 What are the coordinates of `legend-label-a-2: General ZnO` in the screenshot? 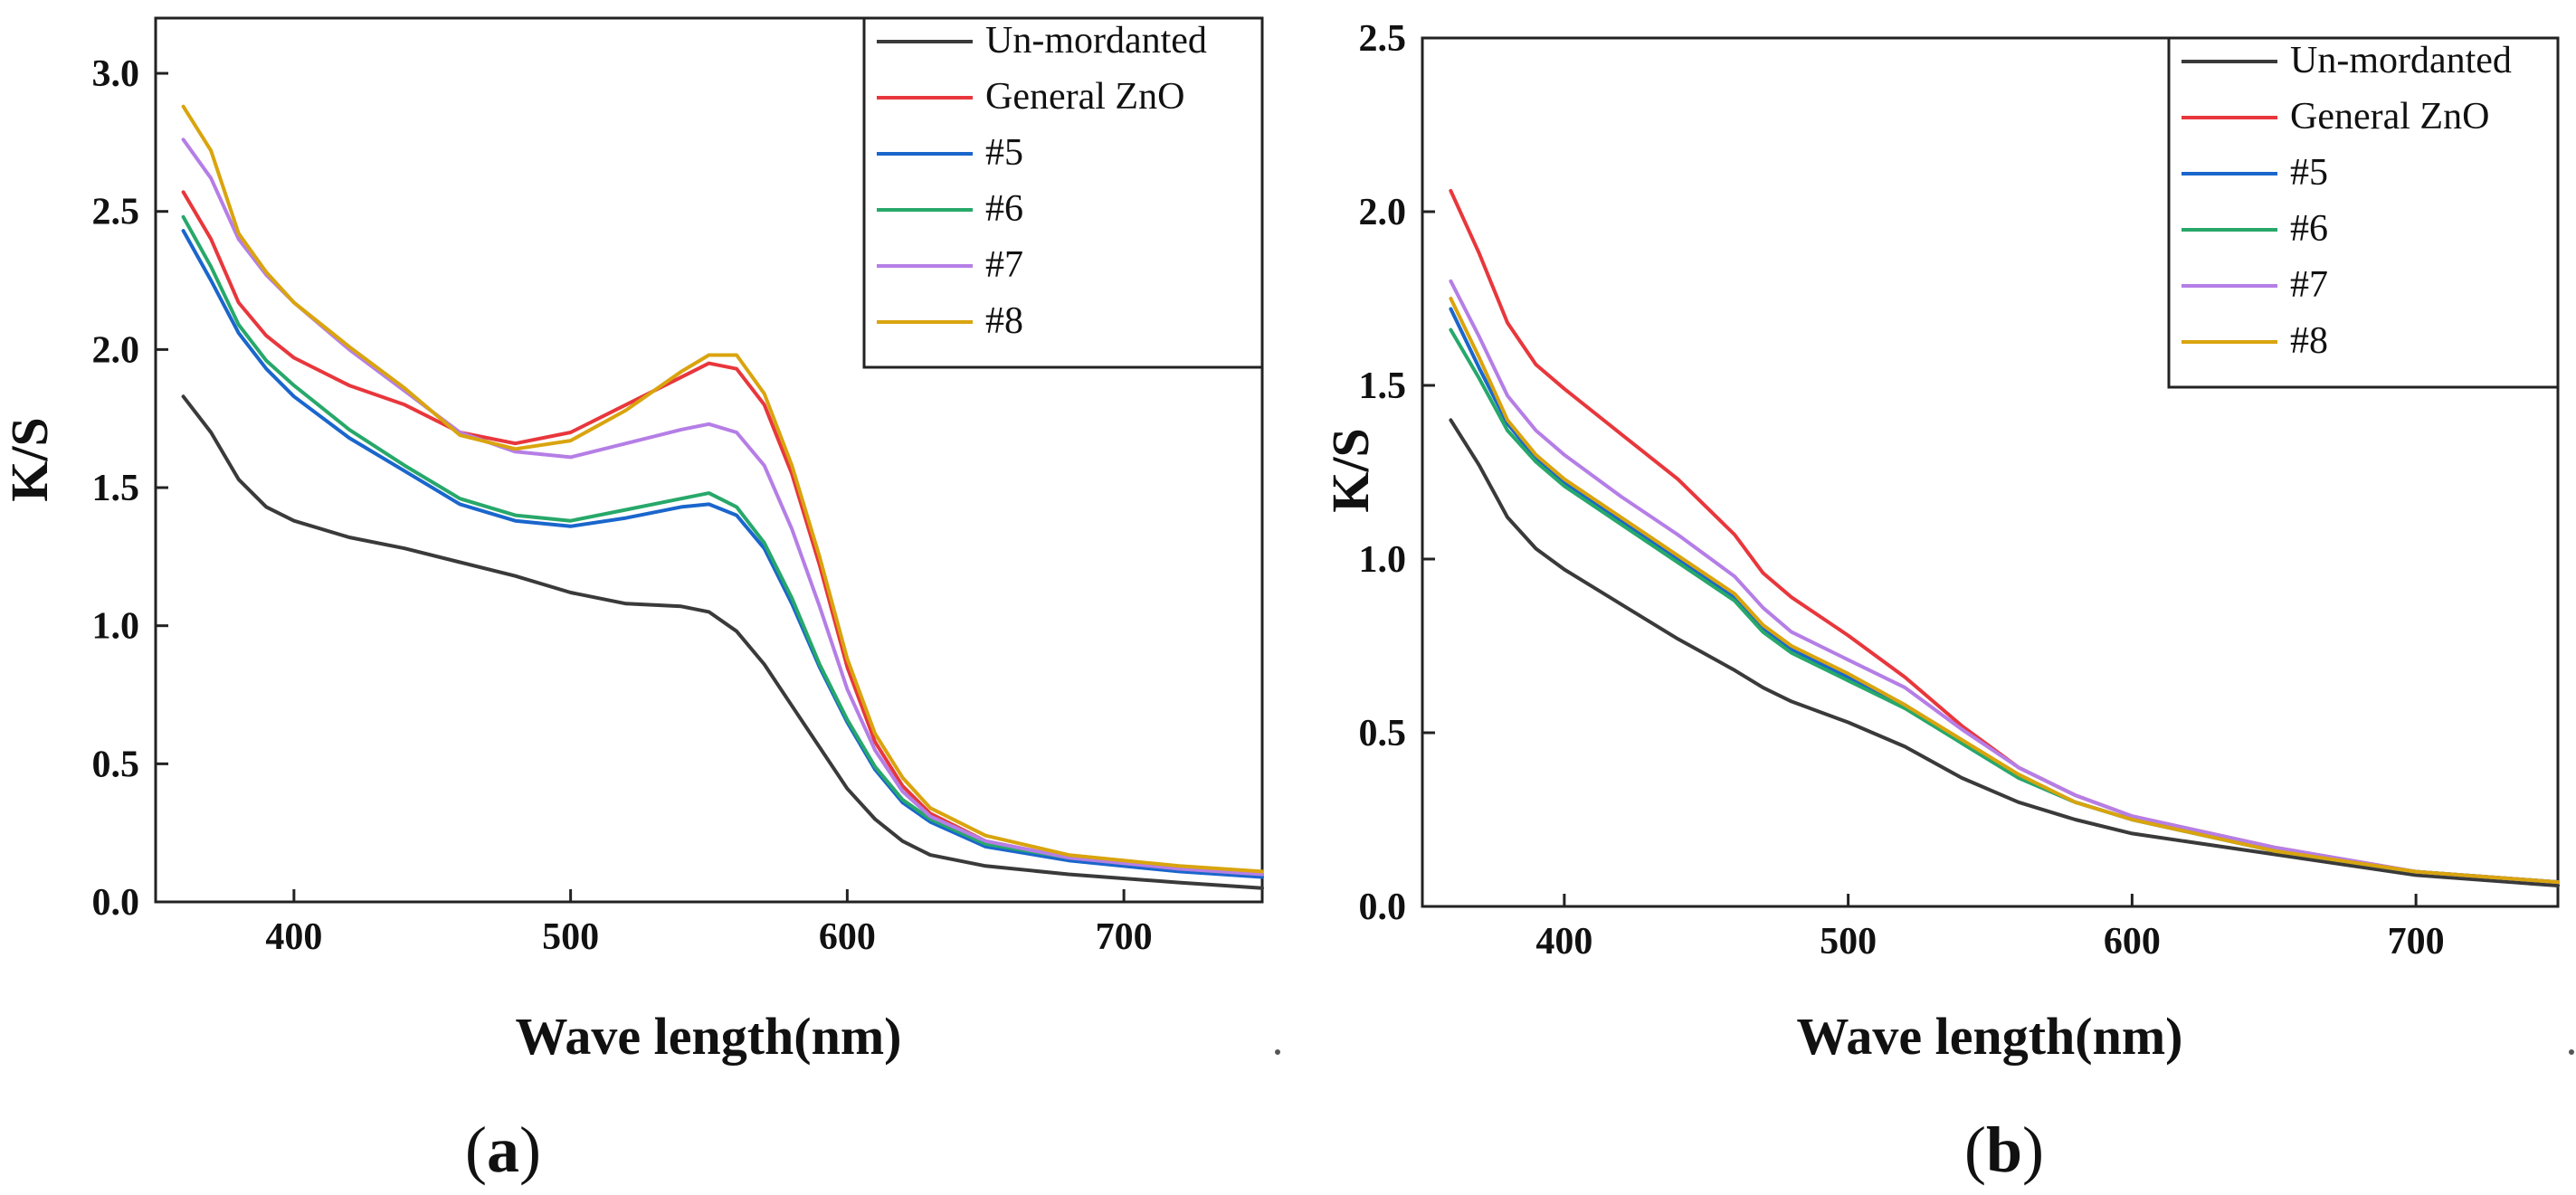 It's located at (1084, 97).